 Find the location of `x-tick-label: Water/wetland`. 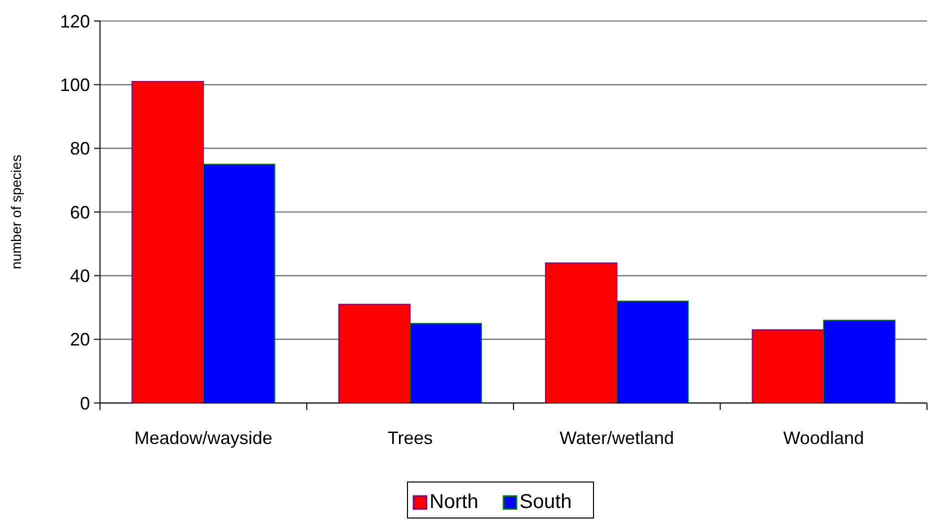

x-tick-label: Water/wetland is located at coordinates (617, 438).